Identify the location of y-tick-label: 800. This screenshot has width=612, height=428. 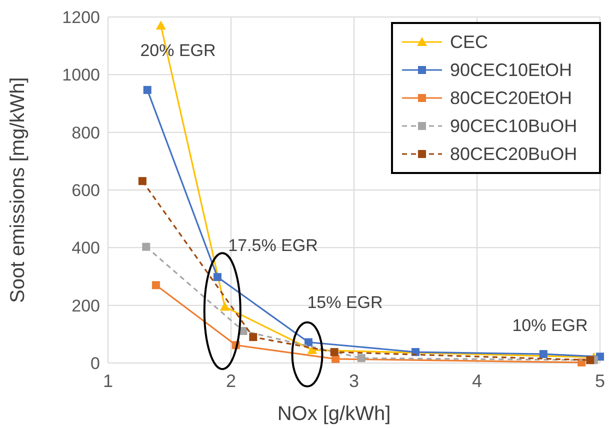
(86, 132).